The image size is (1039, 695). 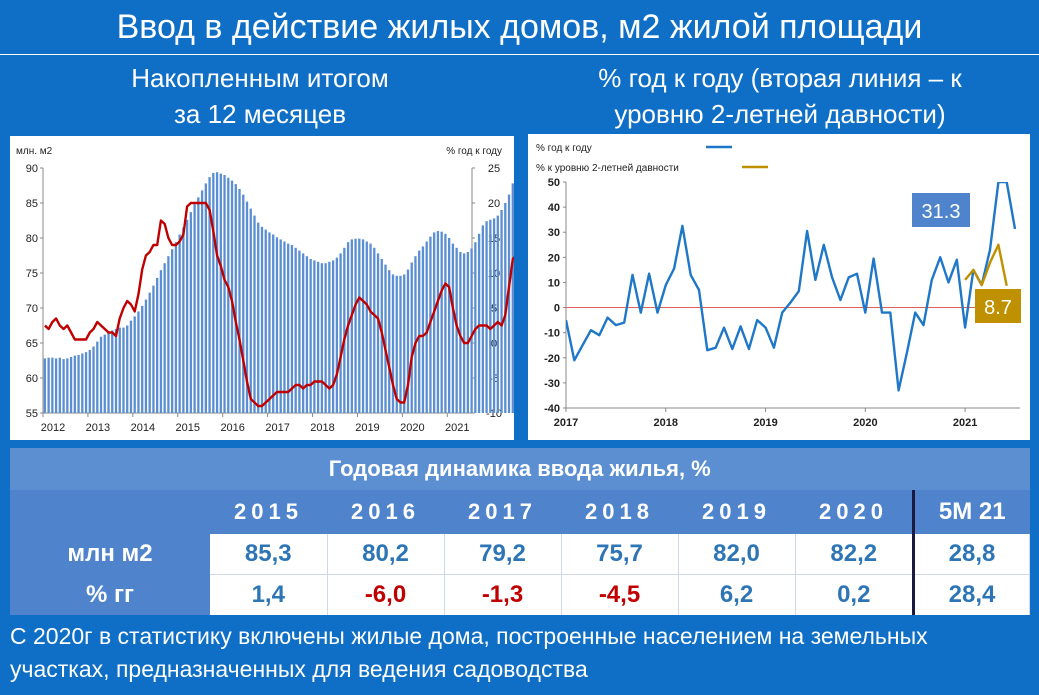 I want to click on y-tick-label: 90, so click(x=32, y=169).